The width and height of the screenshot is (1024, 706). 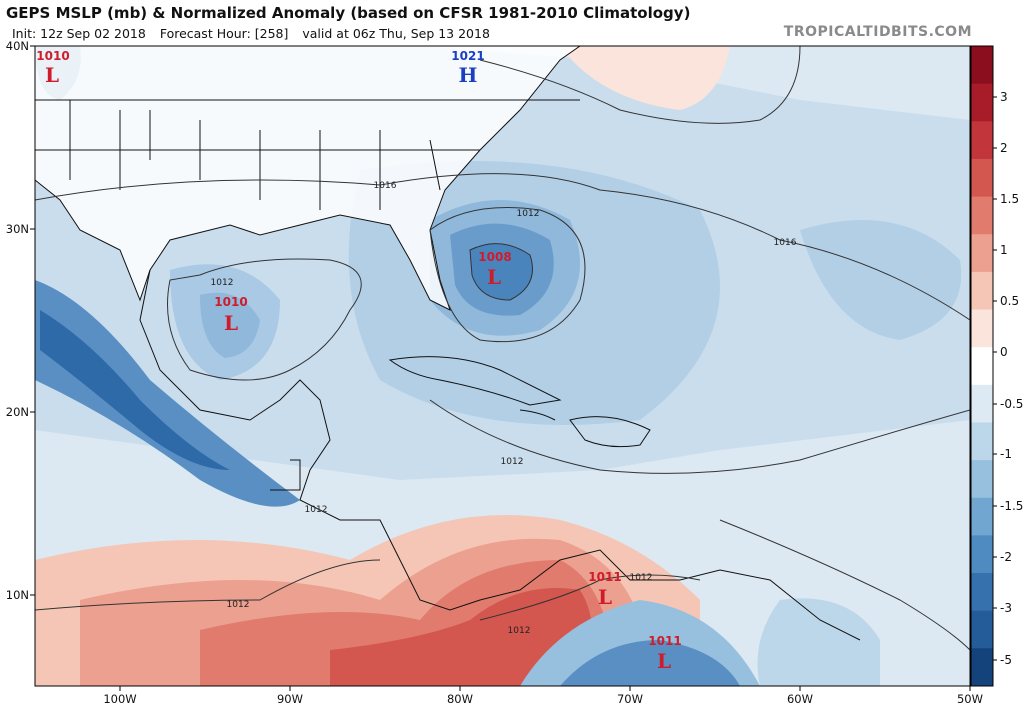 I want to click on colorbar-label: -3, so click(x=1006, y=608).